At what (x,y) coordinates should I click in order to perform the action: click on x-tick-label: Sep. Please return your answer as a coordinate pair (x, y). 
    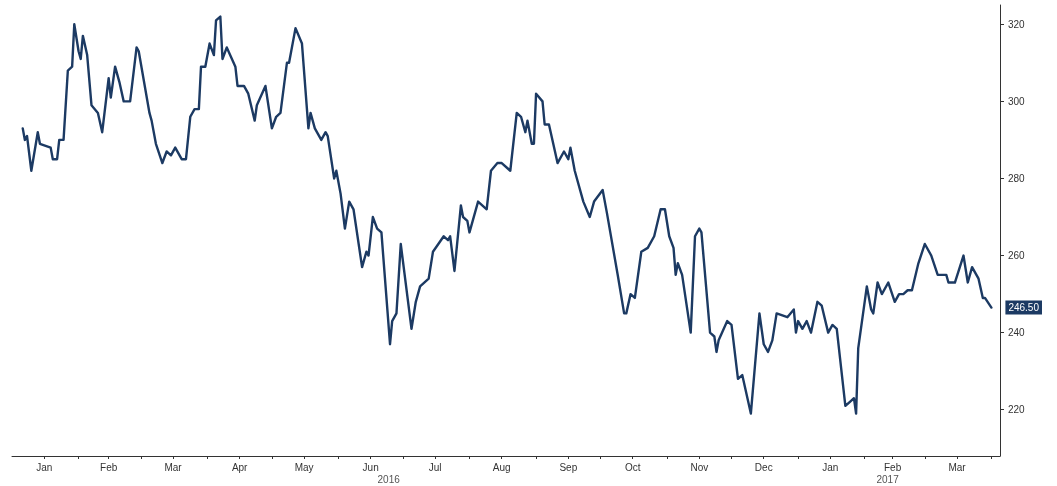
    Looking at the image, I should click on (568, 467).